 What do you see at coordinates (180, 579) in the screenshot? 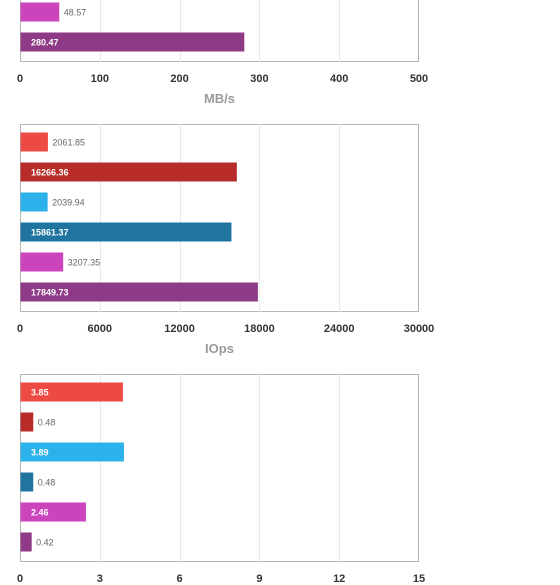
I see `tick-label: 6` at bounding box center [180, 579].